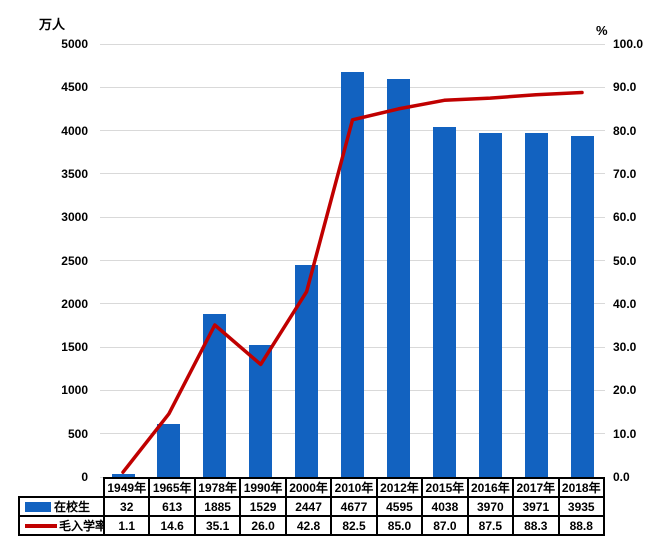 This screenshot has height=553, width=650. Describe the element at coordinates (263, 487) in the screenshot. I see `year-header-cell: 1990年` at that location.